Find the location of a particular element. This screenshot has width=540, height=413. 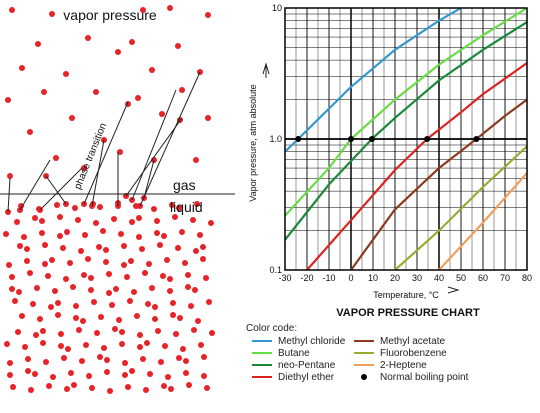

legend-label: Methyl acetate is located at coordinates (413, 341).